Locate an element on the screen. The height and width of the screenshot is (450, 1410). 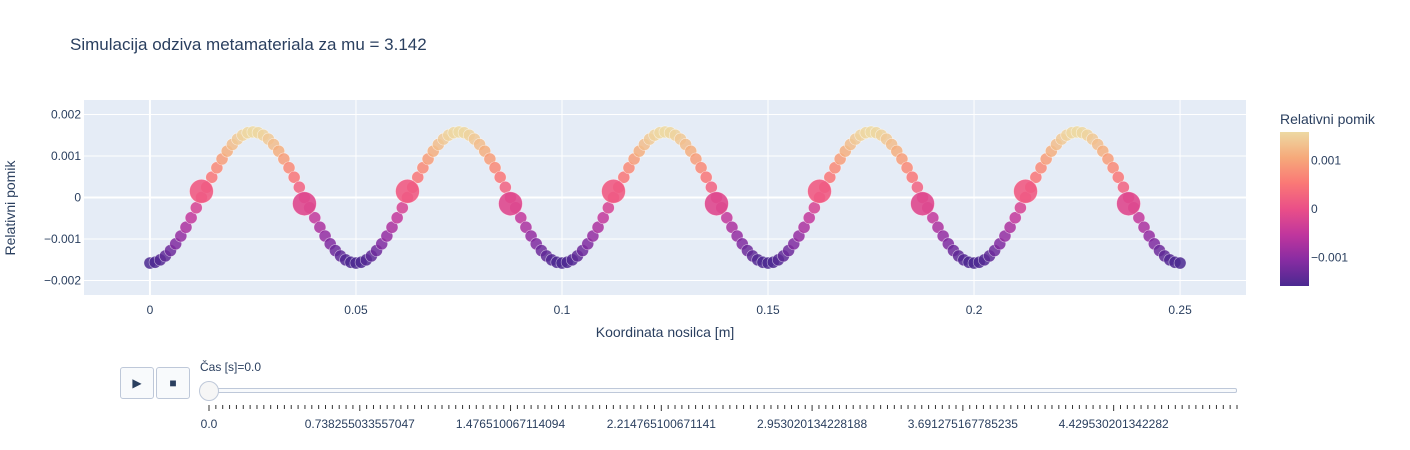
stop-icon: ■ is located at coordinates (173, 383).